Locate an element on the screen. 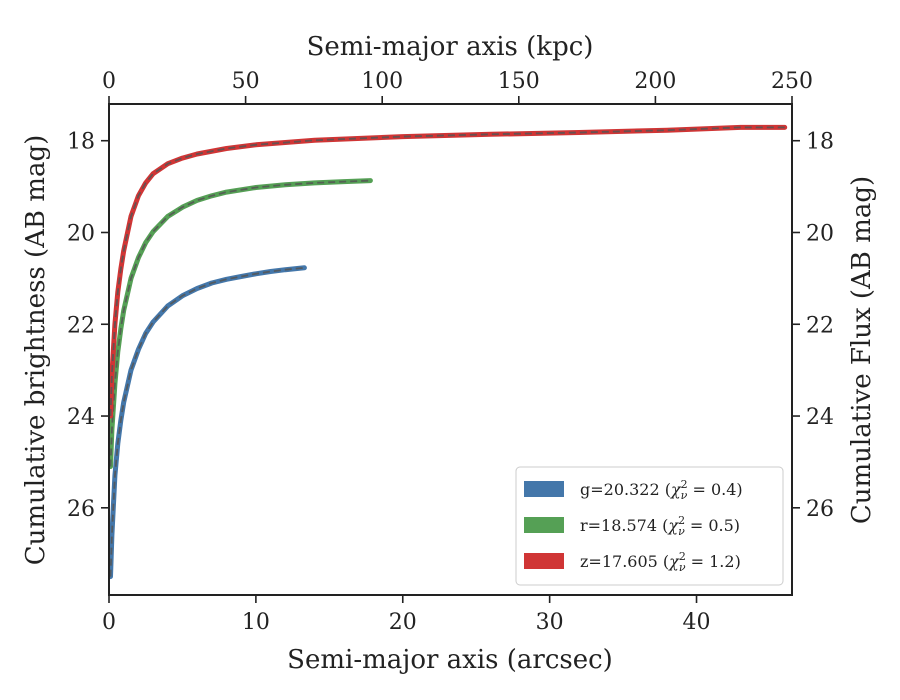 This screenshot has height=700, width=900. y2-tick-label: 22 is located at coordinates (820, 325).